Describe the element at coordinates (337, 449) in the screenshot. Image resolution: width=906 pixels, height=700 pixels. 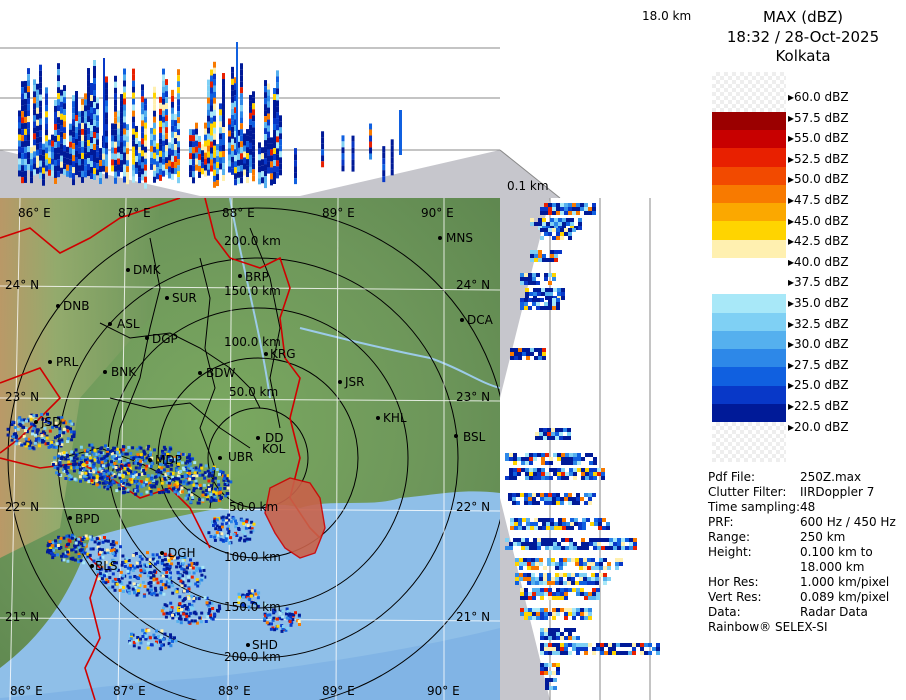
I see `meridian` at that location.